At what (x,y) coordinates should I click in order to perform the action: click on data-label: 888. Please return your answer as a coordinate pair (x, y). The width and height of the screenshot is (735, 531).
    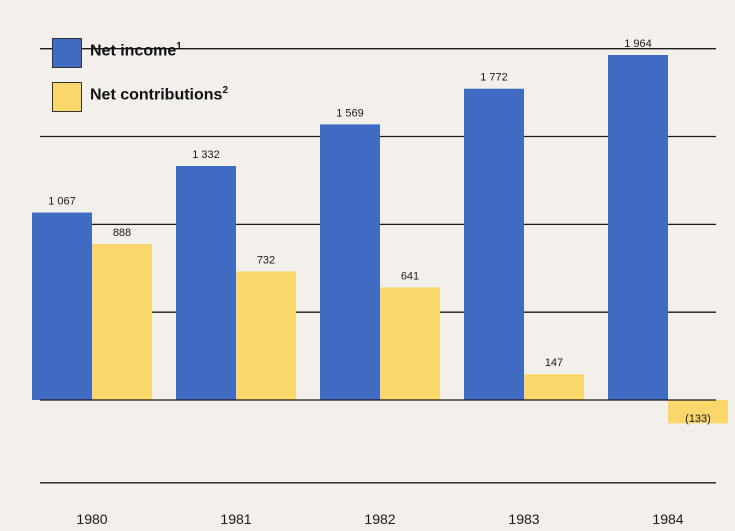
    Looking at the image, I should click on (122, 233).